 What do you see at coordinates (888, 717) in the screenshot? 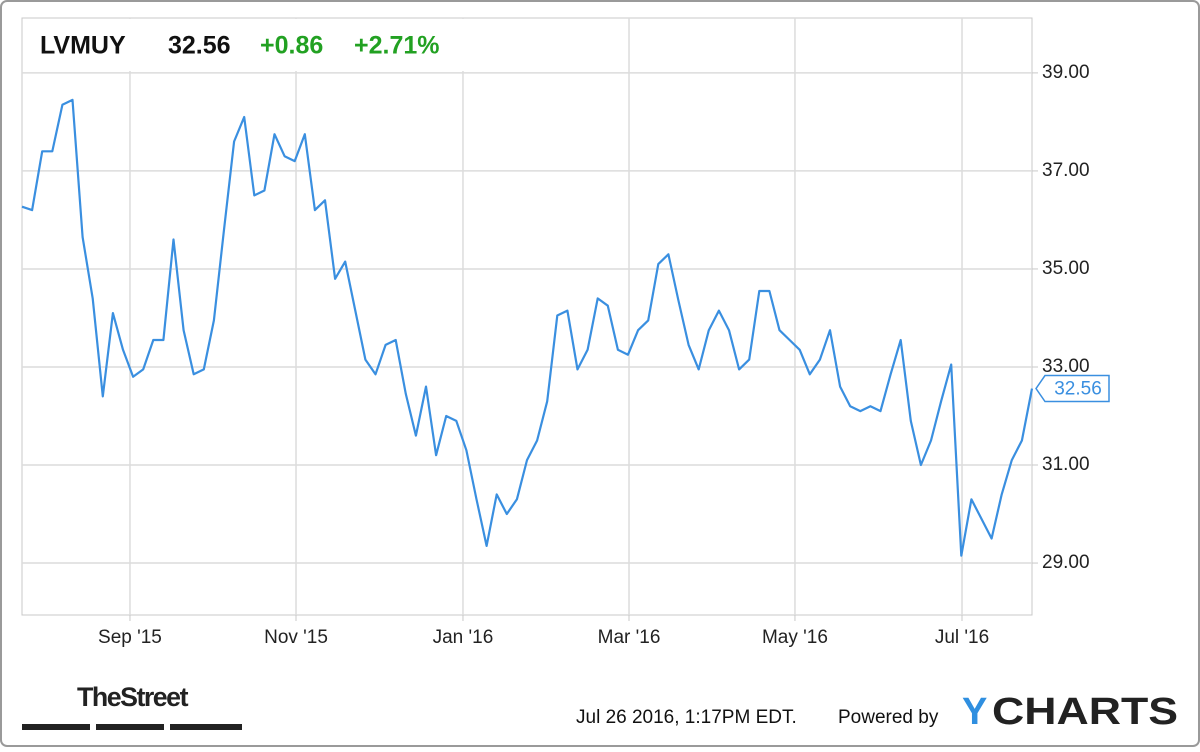
I see `powered-by: Powered by` at bounding box center [888, 717].